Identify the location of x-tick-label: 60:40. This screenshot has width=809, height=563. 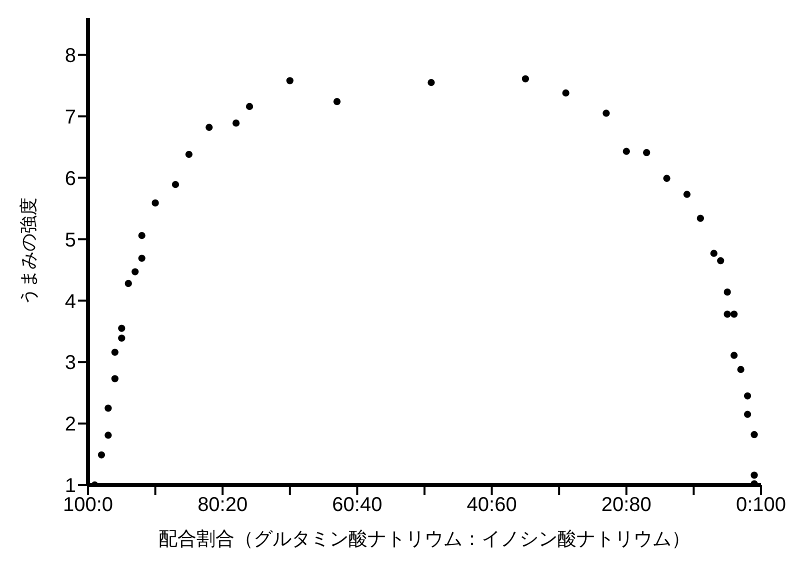
(357, 505).